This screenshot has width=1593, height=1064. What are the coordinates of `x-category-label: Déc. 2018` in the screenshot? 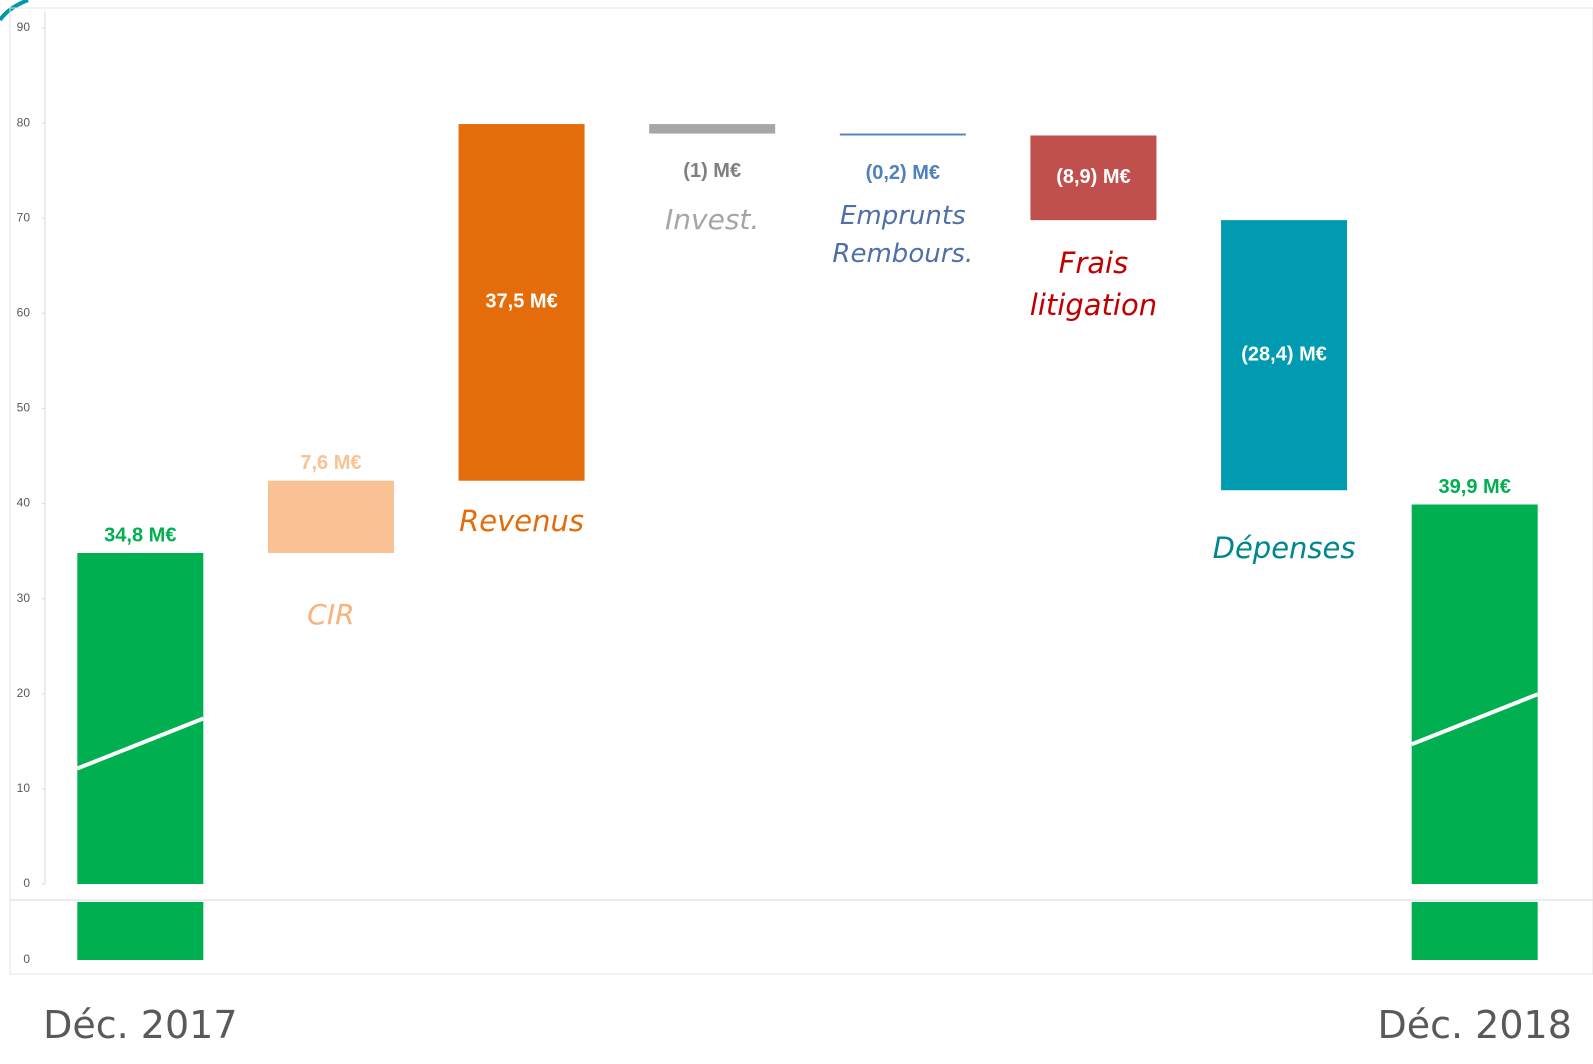 It's located at (1474, 1025).